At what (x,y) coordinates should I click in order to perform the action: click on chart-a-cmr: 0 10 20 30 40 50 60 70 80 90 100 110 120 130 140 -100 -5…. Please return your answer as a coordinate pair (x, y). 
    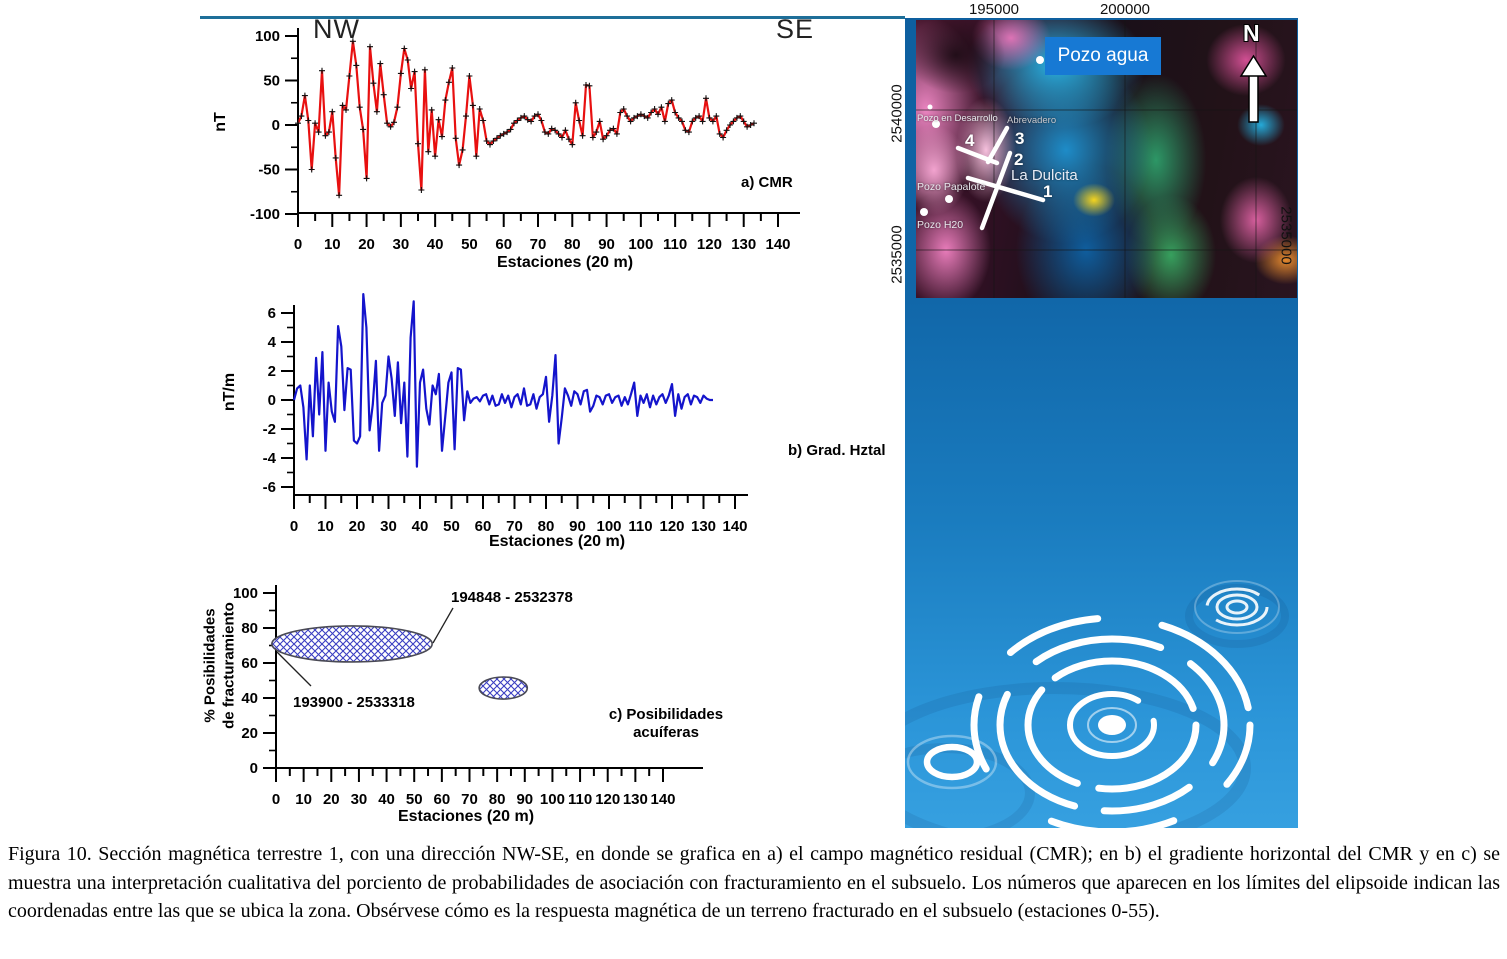
    Looking at the image, I should click on (525, 140).